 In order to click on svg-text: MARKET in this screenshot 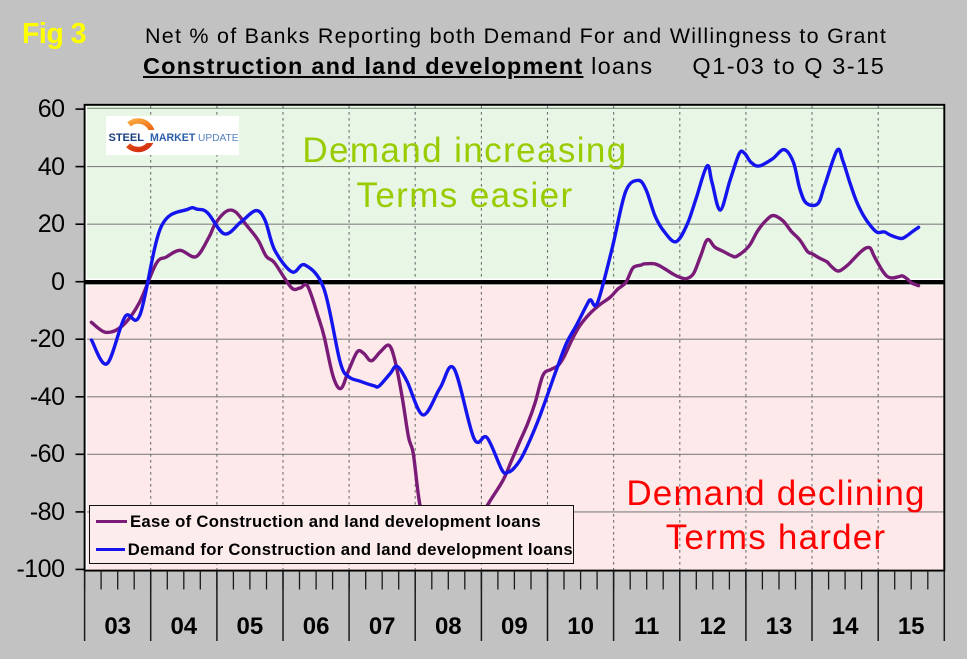, I will do `click(173, 138)`.